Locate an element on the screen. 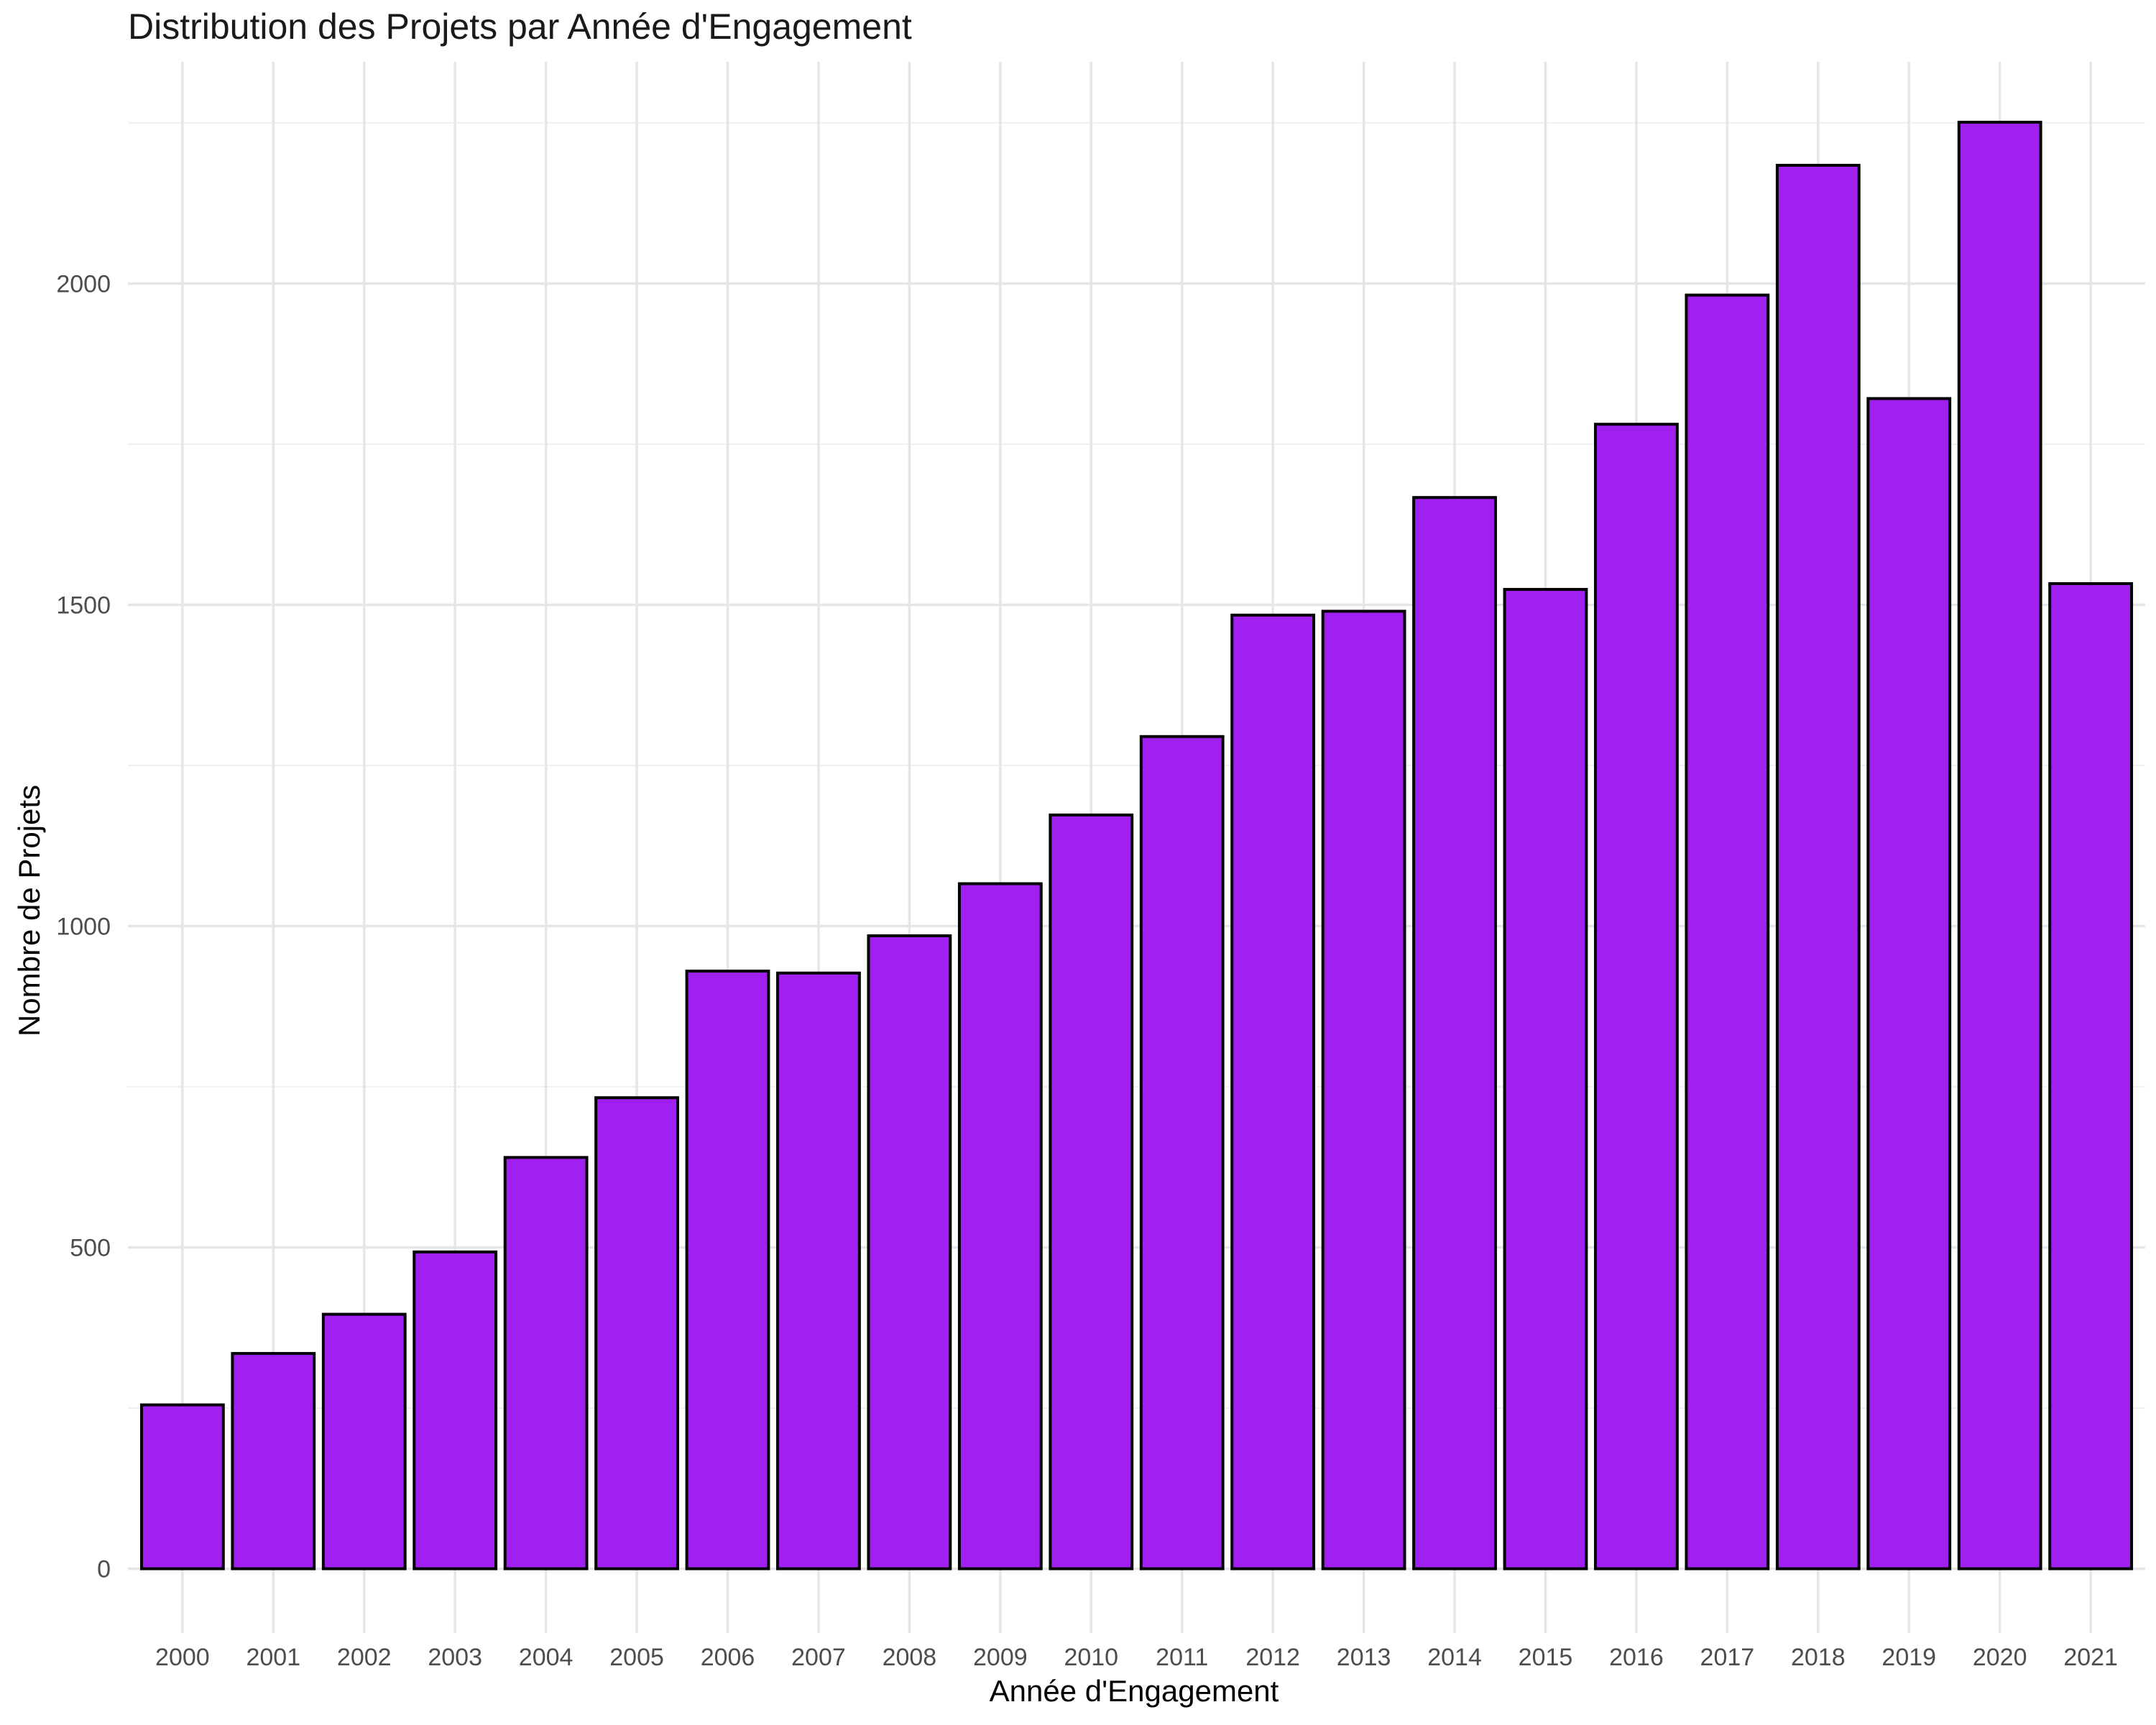  y-tick-labels: 0 500 1000 1500 2000 is located at coordinates (83, 926).